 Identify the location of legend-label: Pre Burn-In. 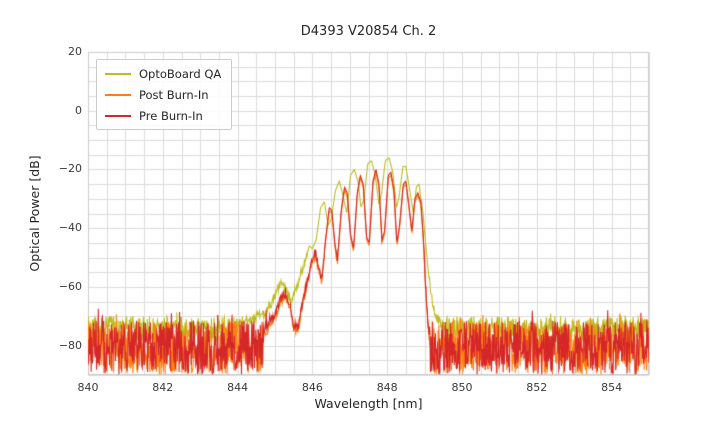
(171, 115).